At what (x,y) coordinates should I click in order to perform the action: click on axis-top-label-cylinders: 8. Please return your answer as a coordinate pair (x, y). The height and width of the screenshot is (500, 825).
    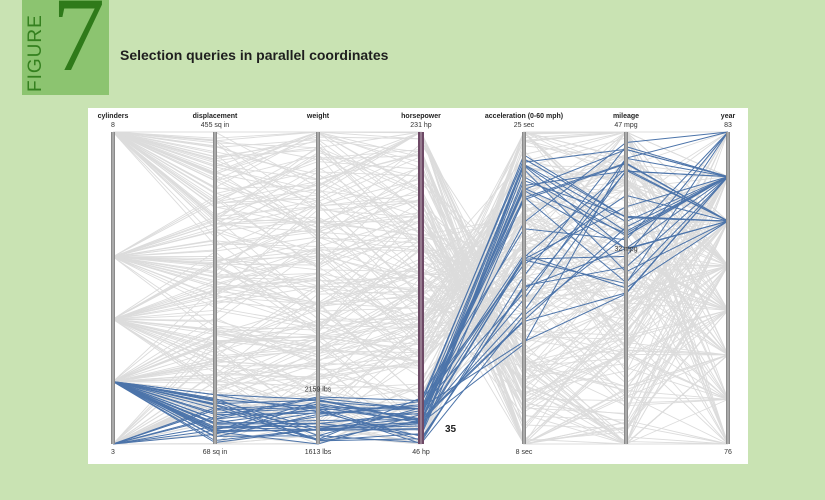
    Looking at the image, I should click on (113, 125).